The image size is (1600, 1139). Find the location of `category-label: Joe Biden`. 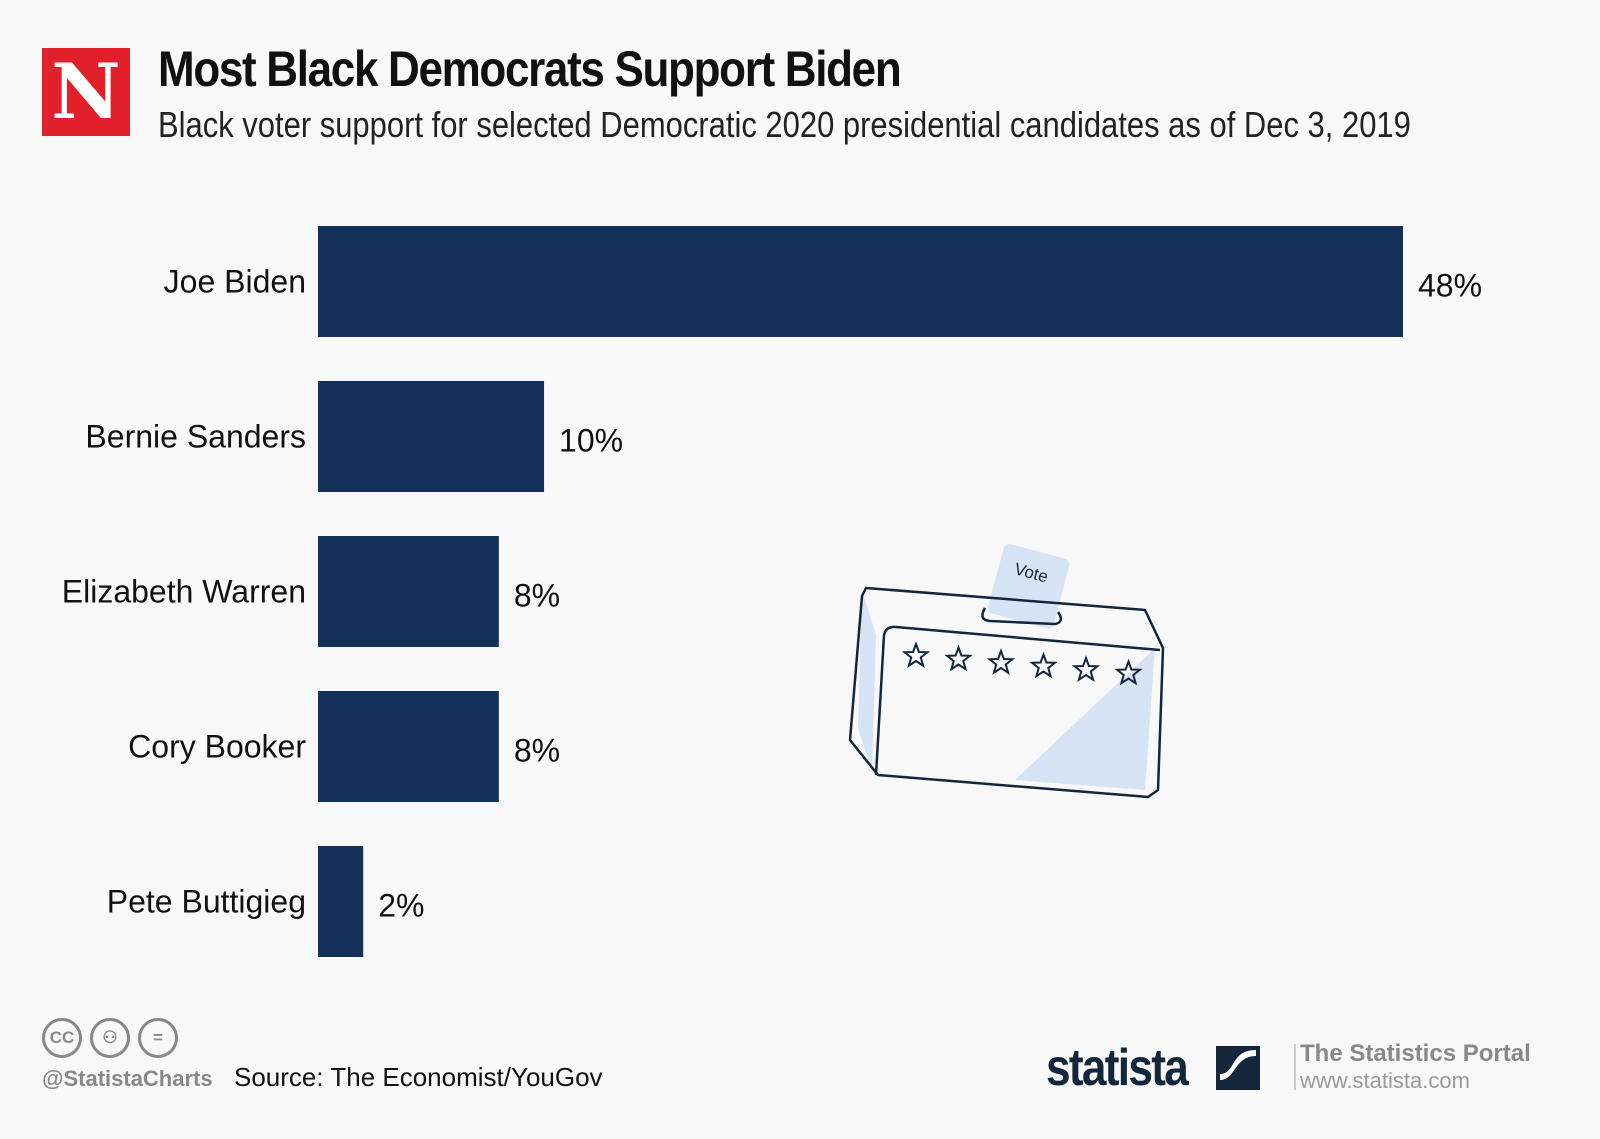

category-label: Joe Biden is located at coordinates (235, 282).